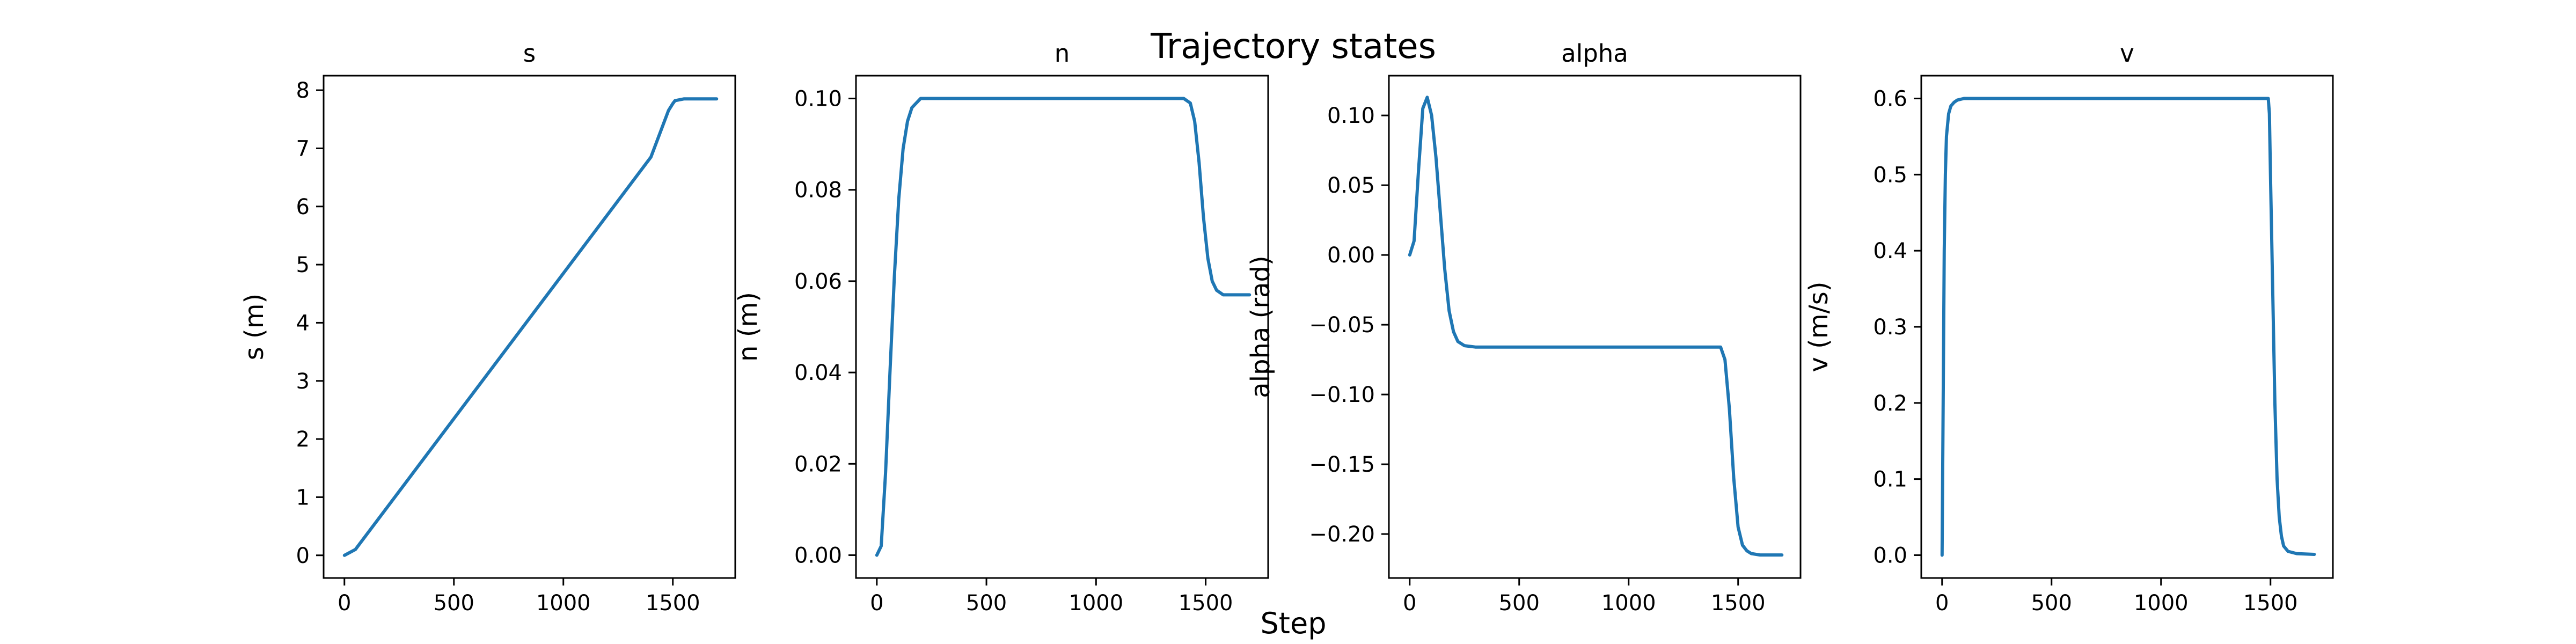  I want to click on y-tick-label: 7, so click(303, 148).